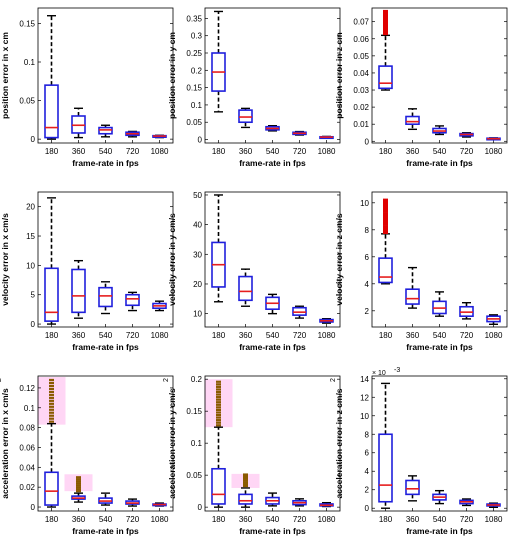  What do you see at coordinates (5, 259) in the screenshot?
I see `y-axis-label: velocity error in x cm/s` at bounding box center [5, 259].